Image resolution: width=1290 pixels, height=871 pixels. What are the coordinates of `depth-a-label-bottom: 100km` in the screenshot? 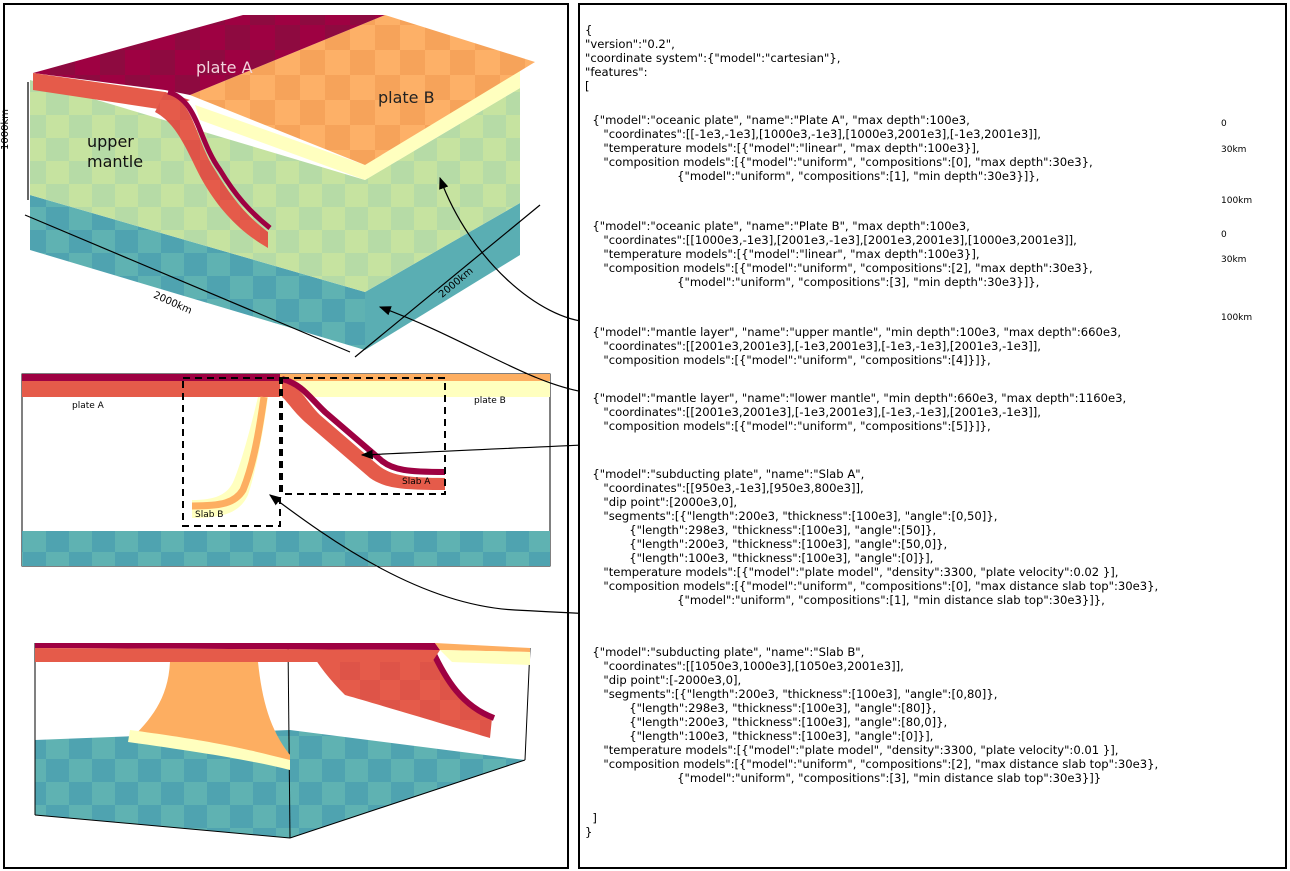 It's located at (1237, 201).